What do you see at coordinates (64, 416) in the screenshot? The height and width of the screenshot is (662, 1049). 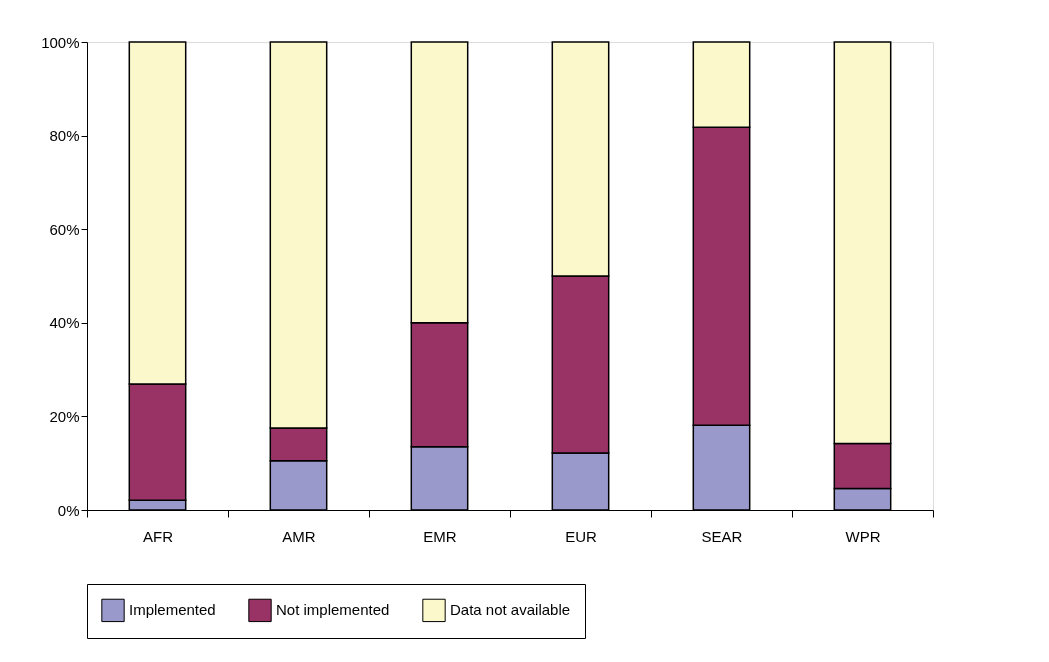 I see `y-tick-label: 20%` at bounding box center [64, 416].